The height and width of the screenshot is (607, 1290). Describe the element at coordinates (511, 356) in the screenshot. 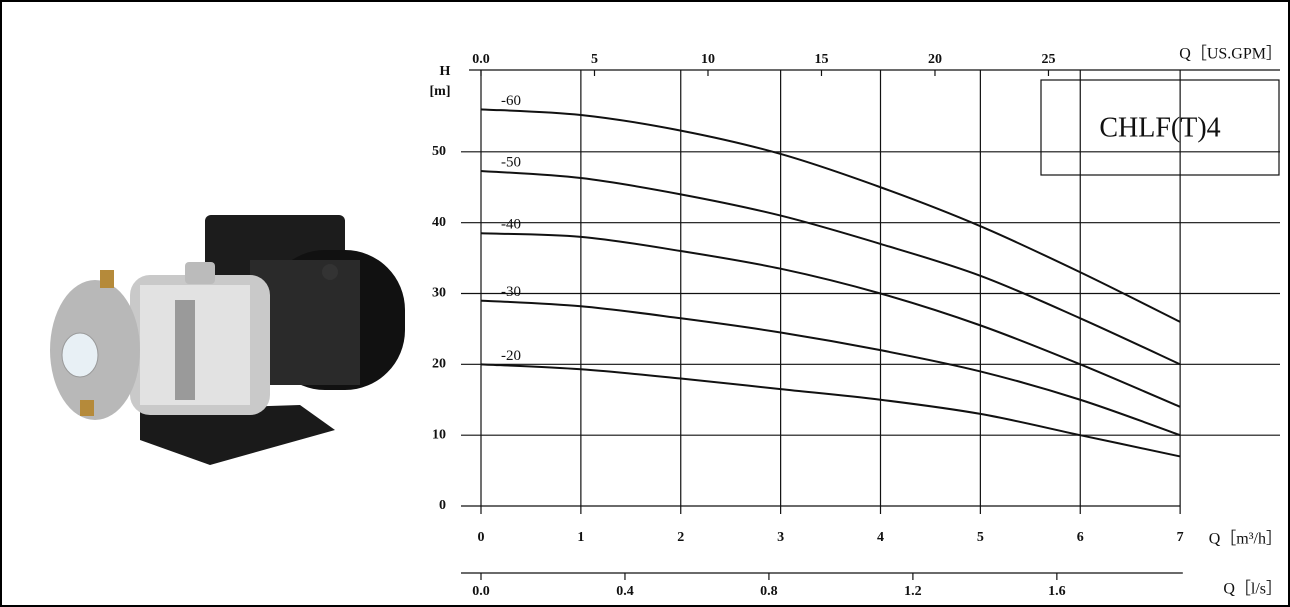

I see `series-label: -20` at that location.